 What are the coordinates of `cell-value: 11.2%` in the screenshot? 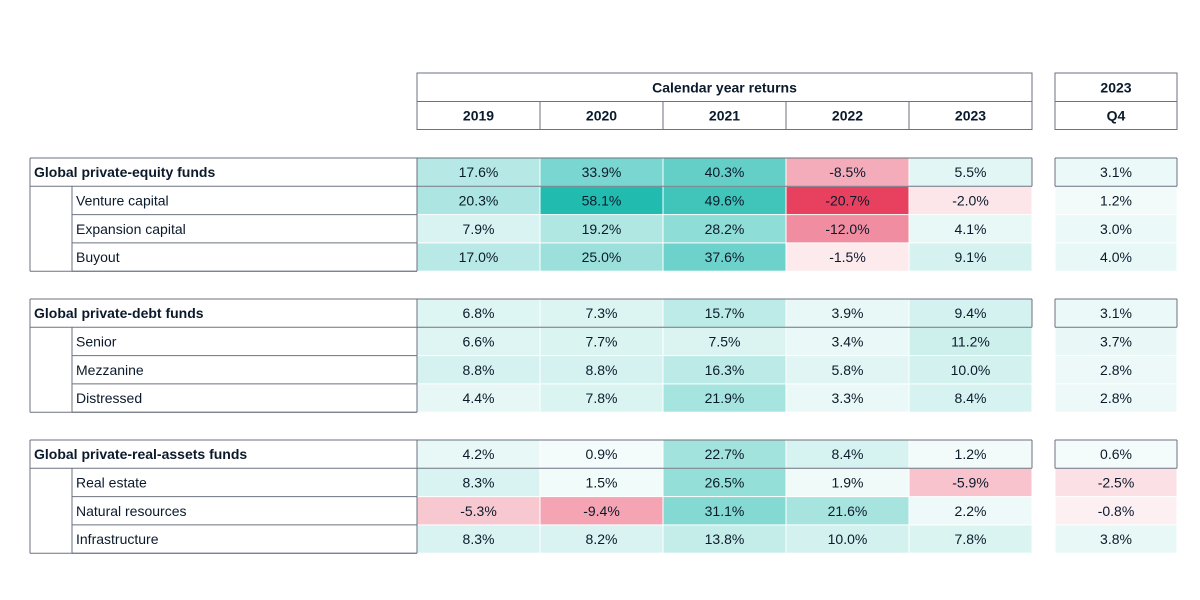 It's located at (970, 341).